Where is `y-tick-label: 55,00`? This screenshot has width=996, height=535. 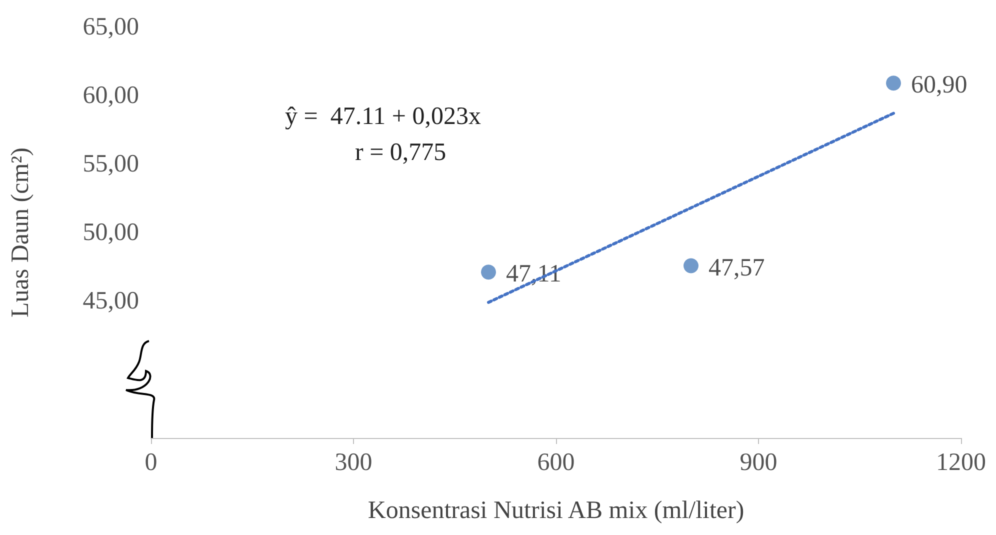 y-tick-label: 55,00 is located at coordinates (110, 164).